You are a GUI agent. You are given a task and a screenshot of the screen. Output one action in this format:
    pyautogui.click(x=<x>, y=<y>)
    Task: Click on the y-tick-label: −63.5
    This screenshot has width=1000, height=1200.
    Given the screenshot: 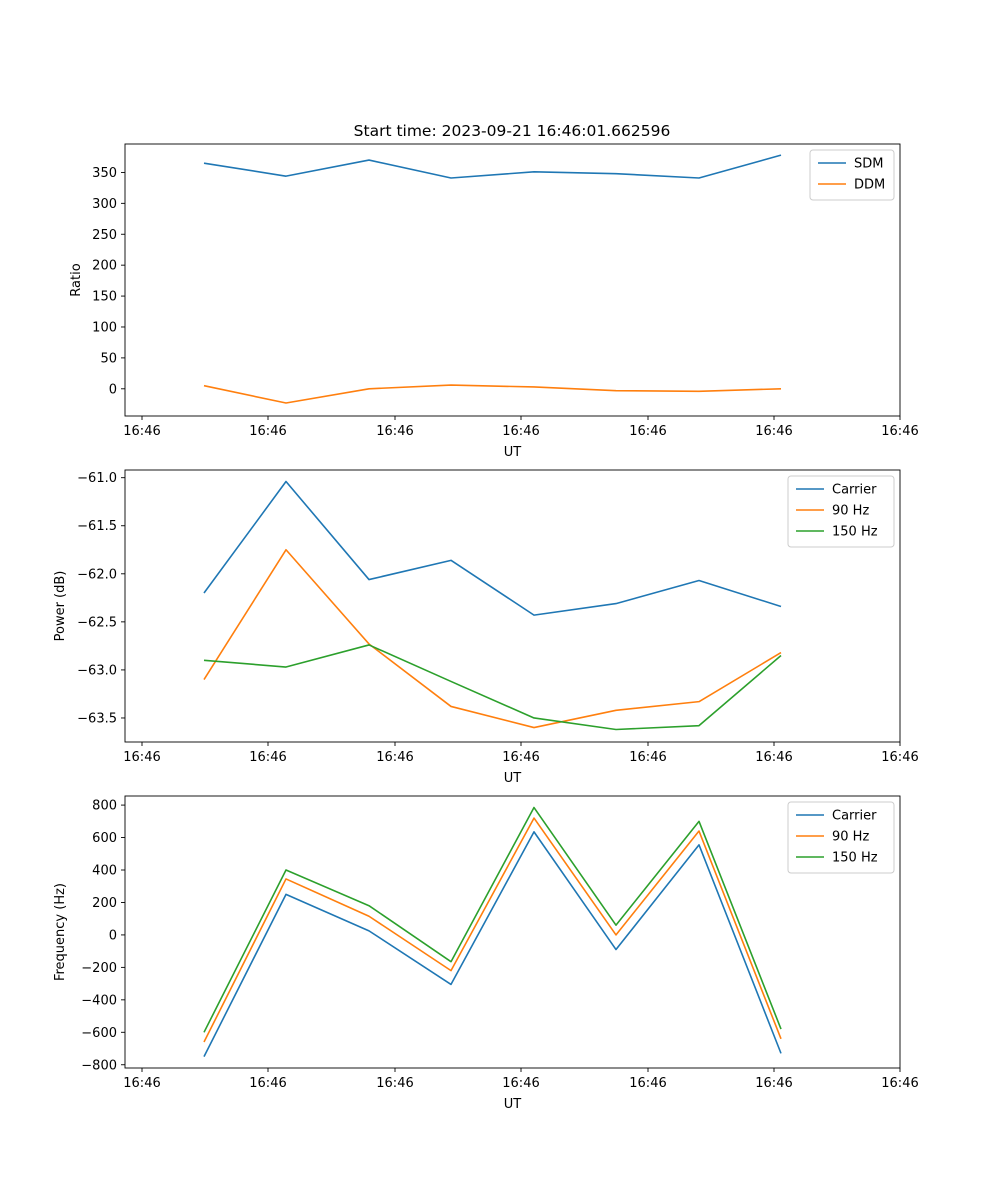 What is the action you would take?
    pyautogui.click(x=97, y=718)
    